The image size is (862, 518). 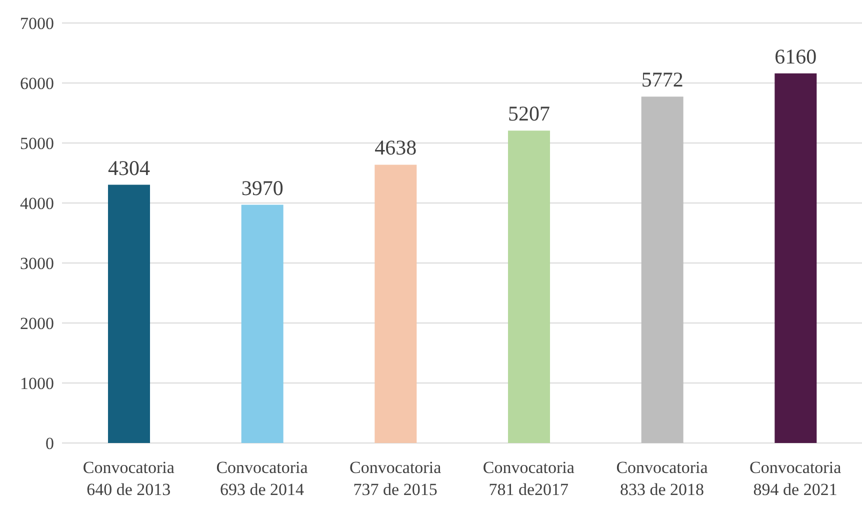 What do you see at coordinates (37, 144) in the screenshot?
I see `y-tick-label: 5000` at bounding box center [37, 144].